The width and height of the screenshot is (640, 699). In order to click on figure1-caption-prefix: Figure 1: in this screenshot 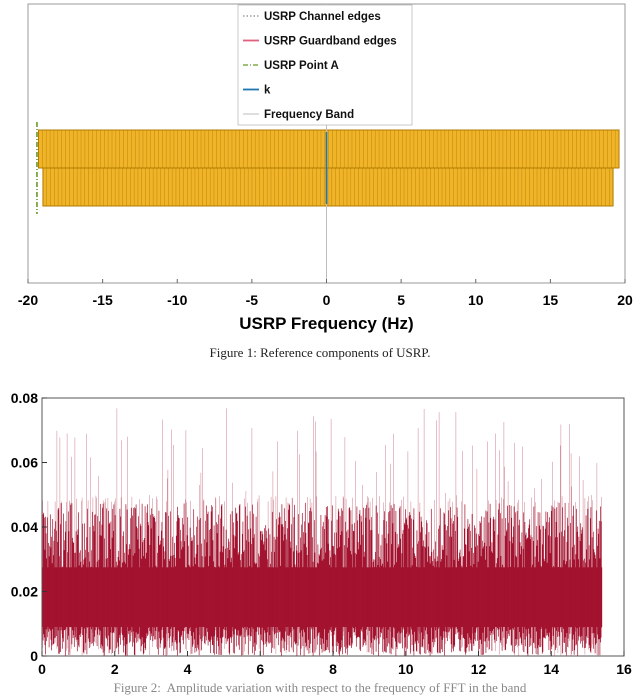, I will do `click(233, 352)`.